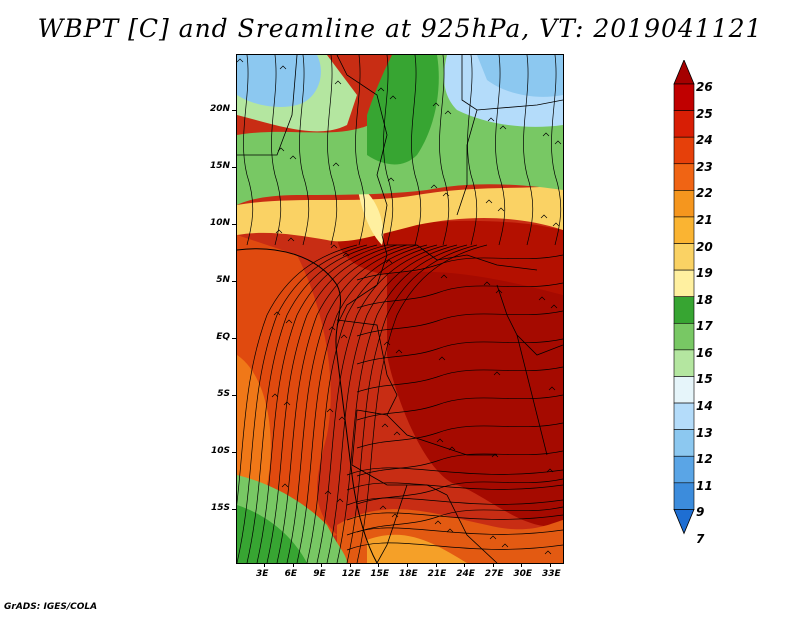 The width and height of the screenshot is (800, 618). What do you see at coordinates (437, 574) in the screenshot?
I see `lon-label-21e: 21E` at bounding box center [437, 574].